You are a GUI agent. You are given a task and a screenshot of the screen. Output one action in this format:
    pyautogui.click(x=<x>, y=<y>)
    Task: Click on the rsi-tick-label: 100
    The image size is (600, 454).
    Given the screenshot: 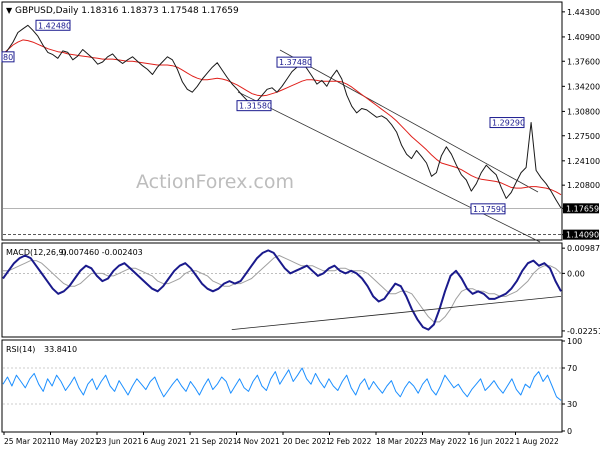 What is the action you would take?
    pyautogui.click(x=574, y=341)
    